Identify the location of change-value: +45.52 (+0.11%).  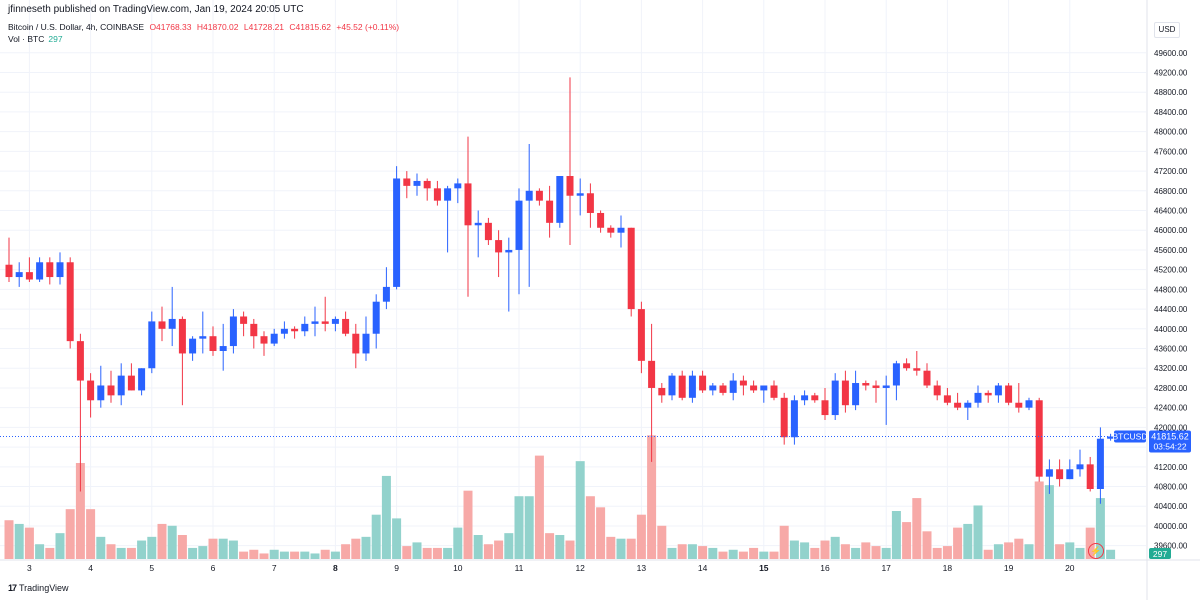
(368, 27).